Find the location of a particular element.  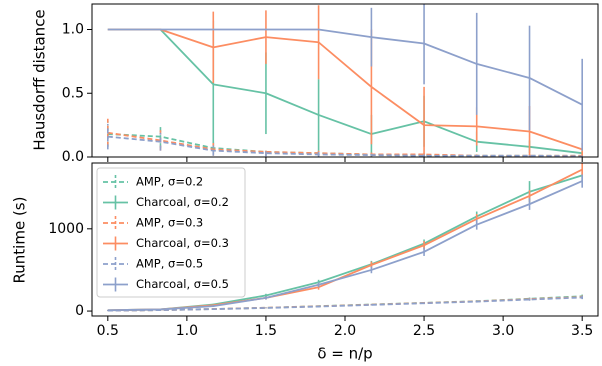

runtime-xtick-label-1: 1.0 is located at coordinates (187, 331).